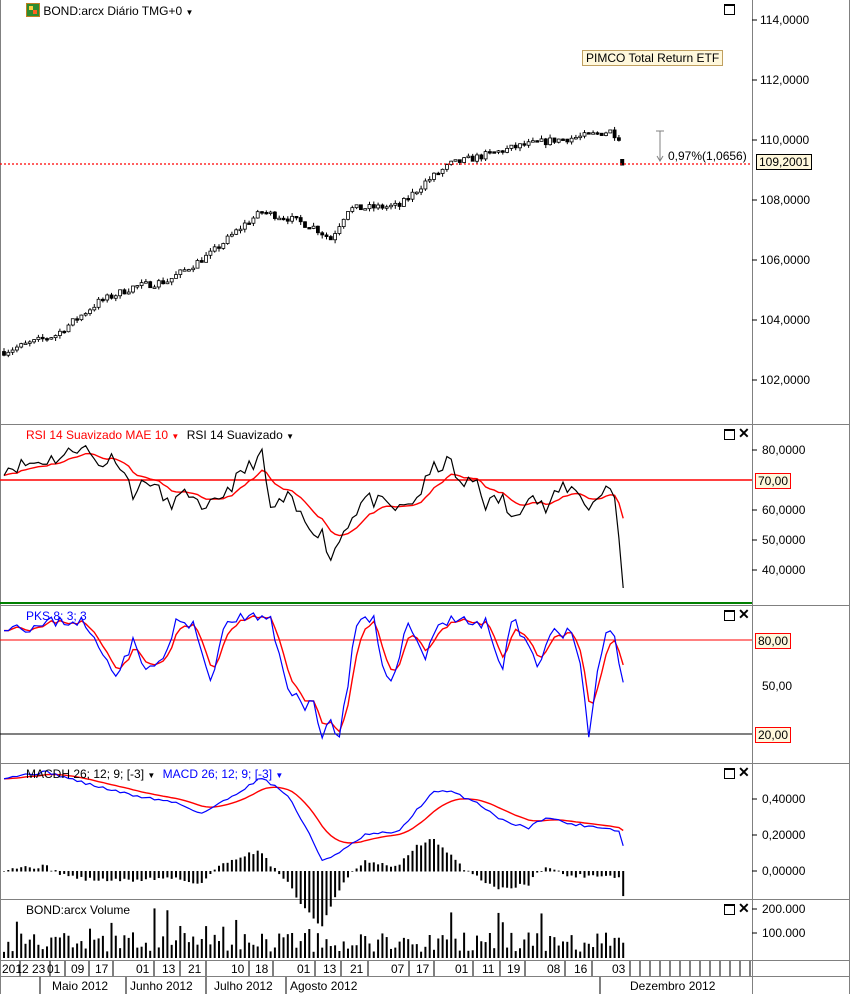 The height and width of the screenshot is (999, 850). I want to click on volume-header: BOND:arcx Volume, so click(78, 910).